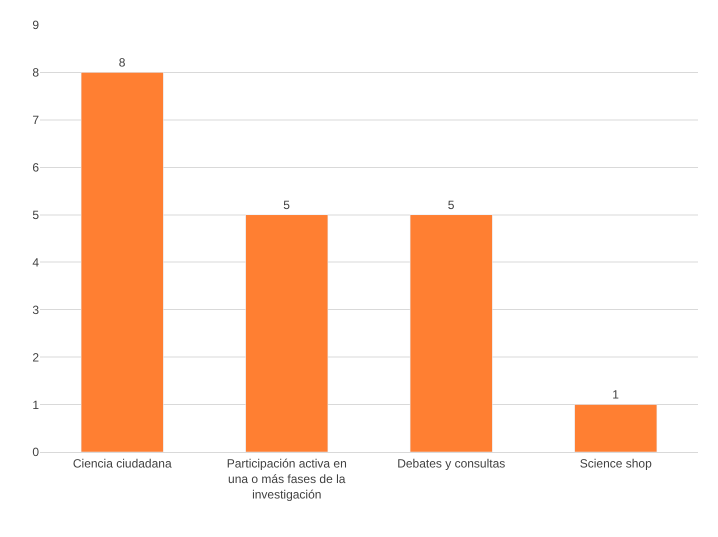 The width and height of the screenshot is (718, 537). Describe the element at coordinates (36, 452) in the screenshot. I see `y-tick-label: 0` at that location.